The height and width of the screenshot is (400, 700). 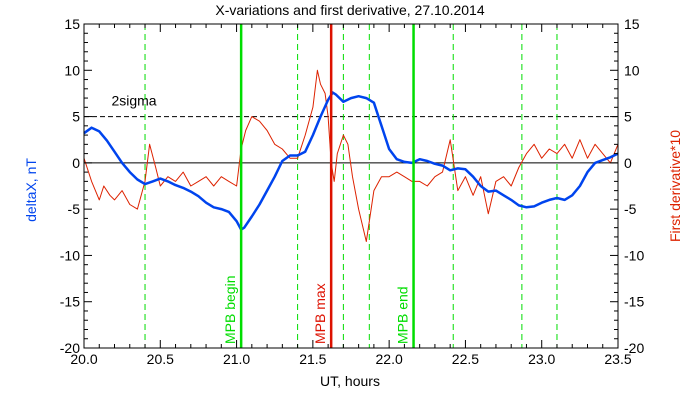 I want to click on y-axis-label-right: First derivative*10, so click(x=675, y=186).